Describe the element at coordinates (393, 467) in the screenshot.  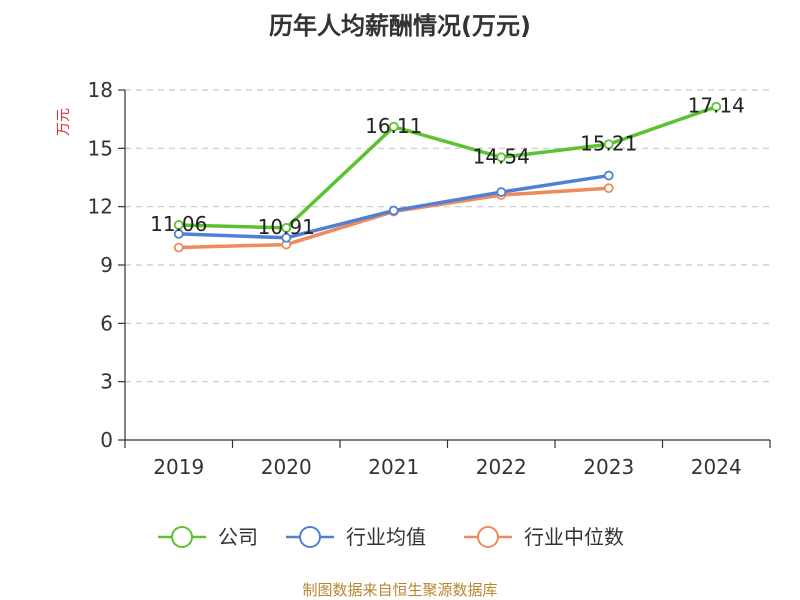
I see `x-tick-label: 2021` at that location.